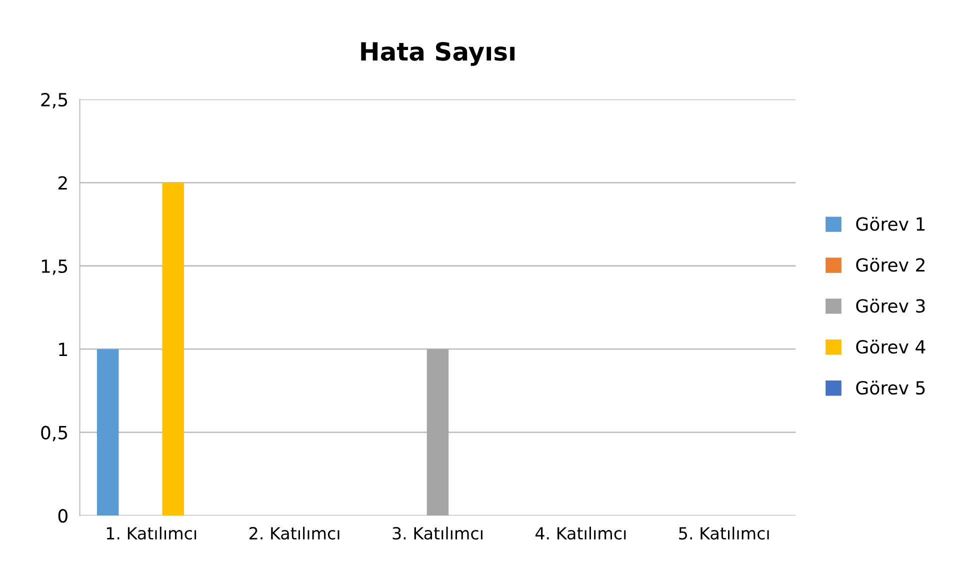 The height and width of the screenshot is (578, 961). I want to click on x-tick-label: 4. Katılımcı, so click(580, 533).